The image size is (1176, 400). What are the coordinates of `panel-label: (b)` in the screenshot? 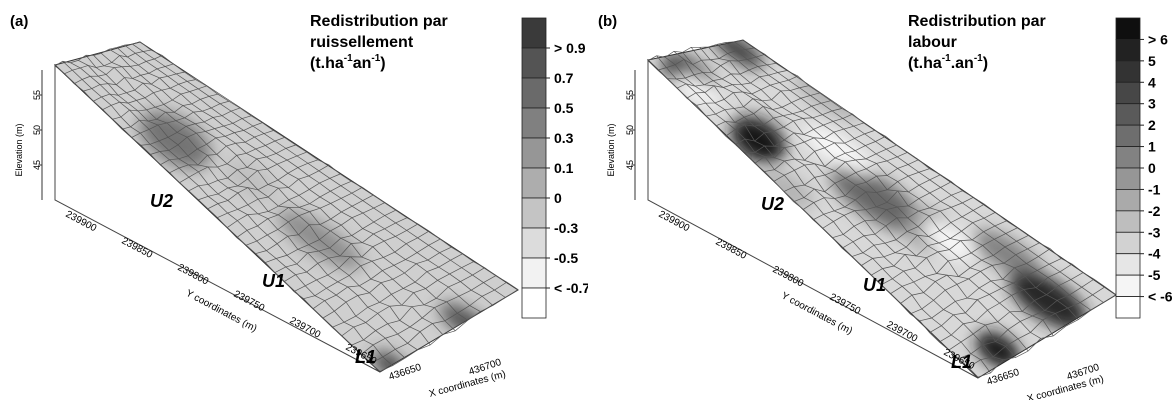 It's located at (607, 21).